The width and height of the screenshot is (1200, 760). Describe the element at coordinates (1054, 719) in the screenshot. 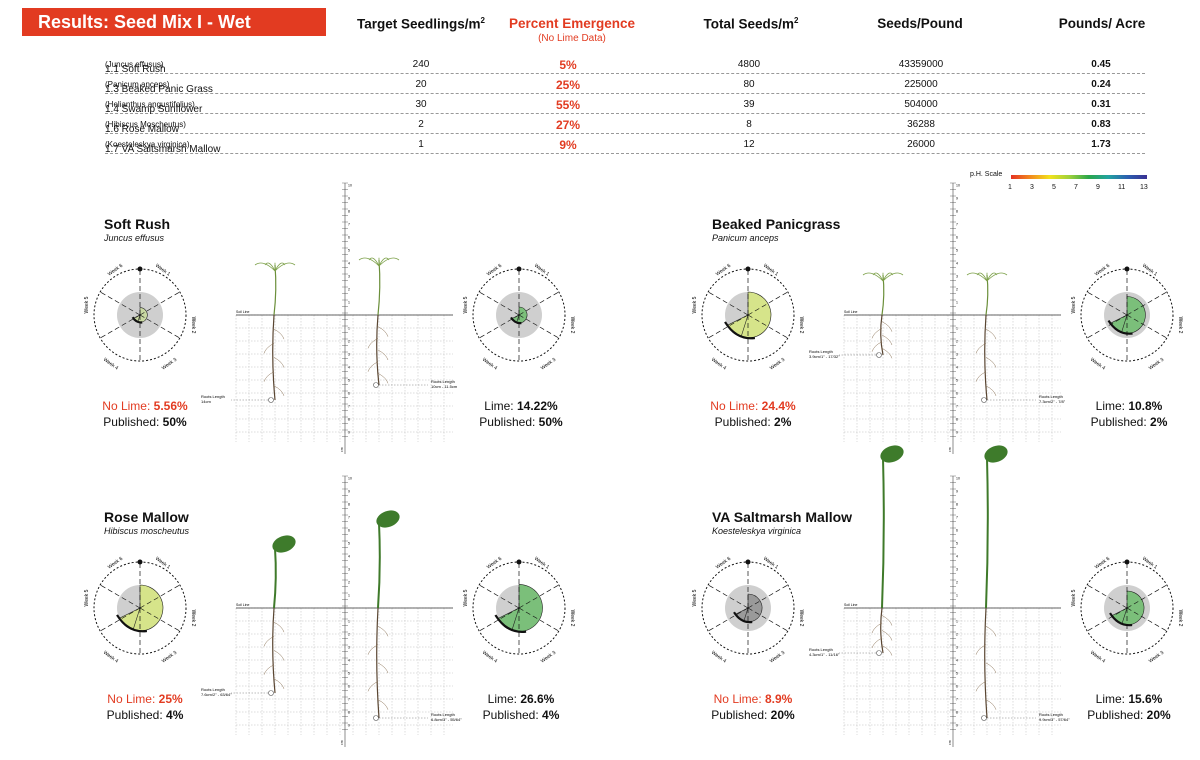

I see `root-length-value: 9.9cm/3" - 57/64"` at that location.